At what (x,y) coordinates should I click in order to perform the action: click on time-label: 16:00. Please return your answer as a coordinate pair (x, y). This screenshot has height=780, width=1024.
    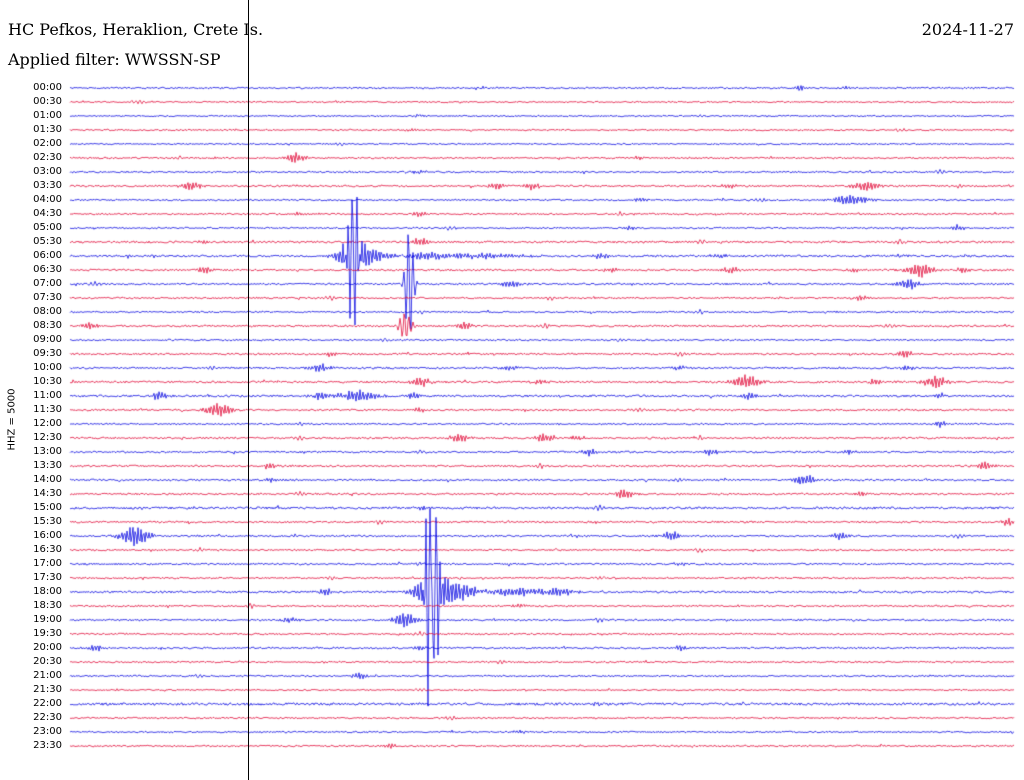
    Looking at the image, I should click on (47, 535).